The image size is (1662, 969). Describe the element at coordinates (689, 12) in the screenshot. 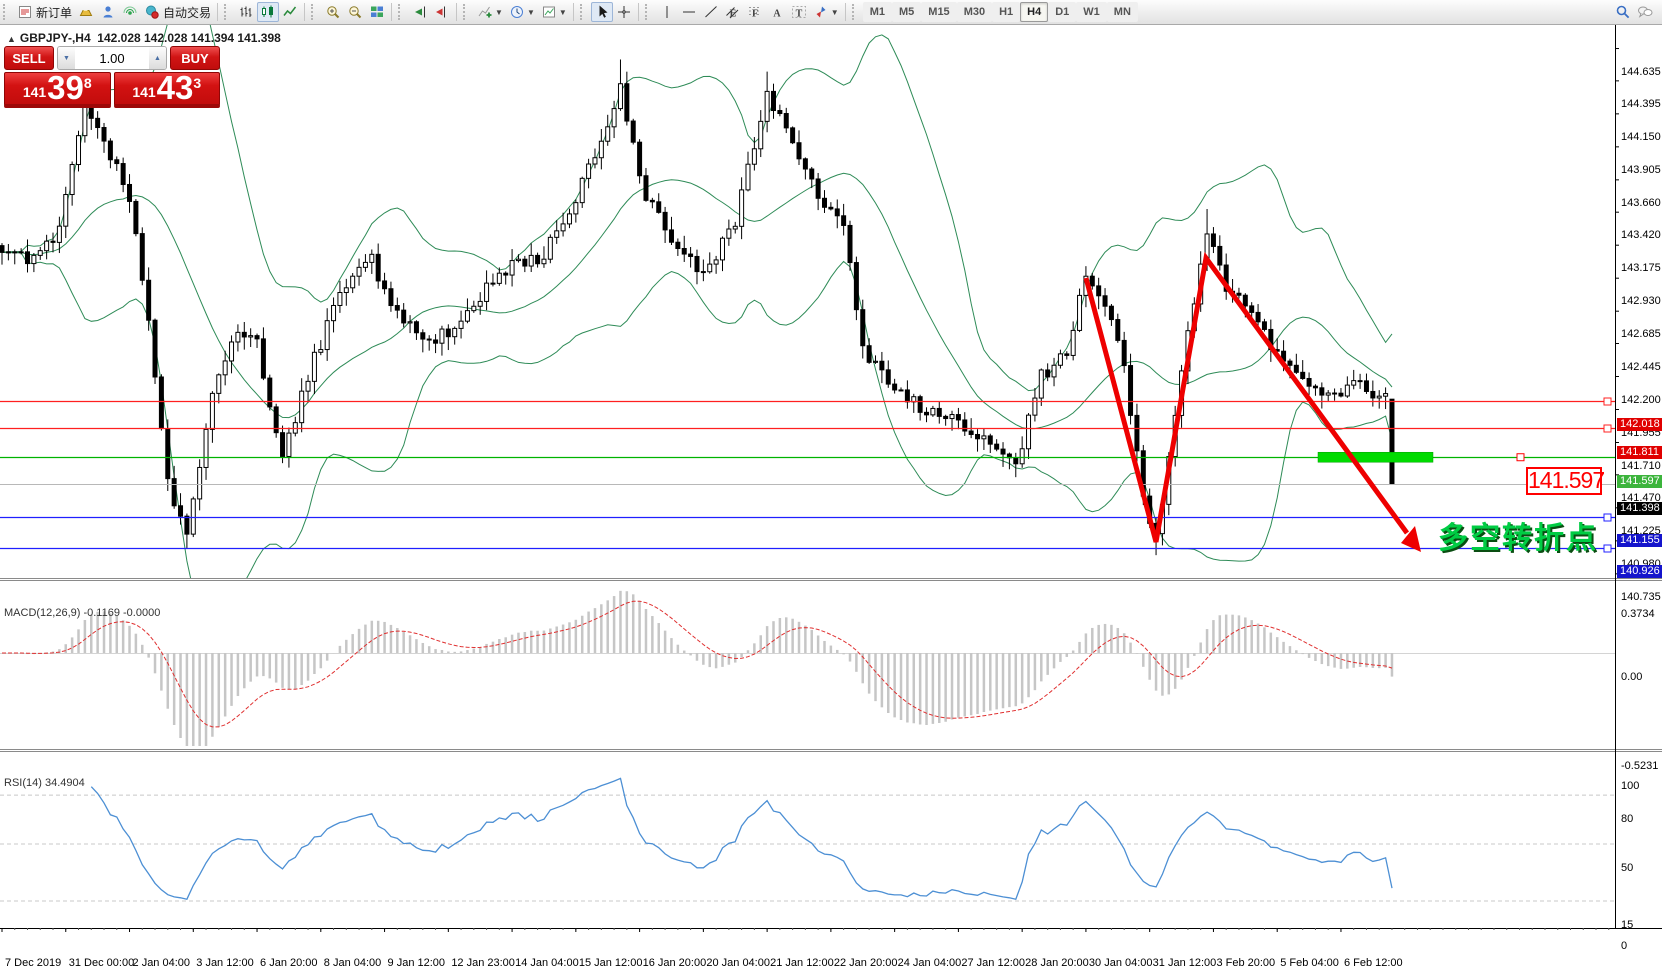

I see `horizontal-line-button` at that location.